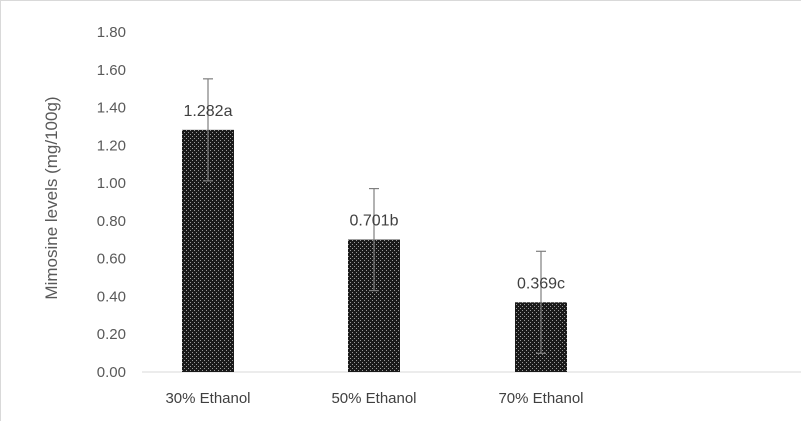 This screenshot has height=421, width=801. Describe the element at coordinates (208, 111) in the screenshot. I see `data-label-1: 1.282a` at that location.